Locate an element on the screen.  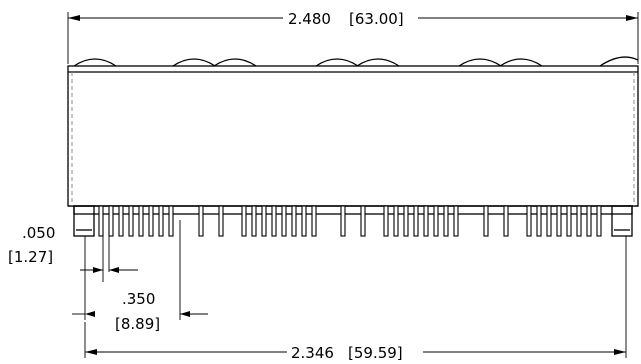
spacing-arrow-left is located at coordinates (90, 314).